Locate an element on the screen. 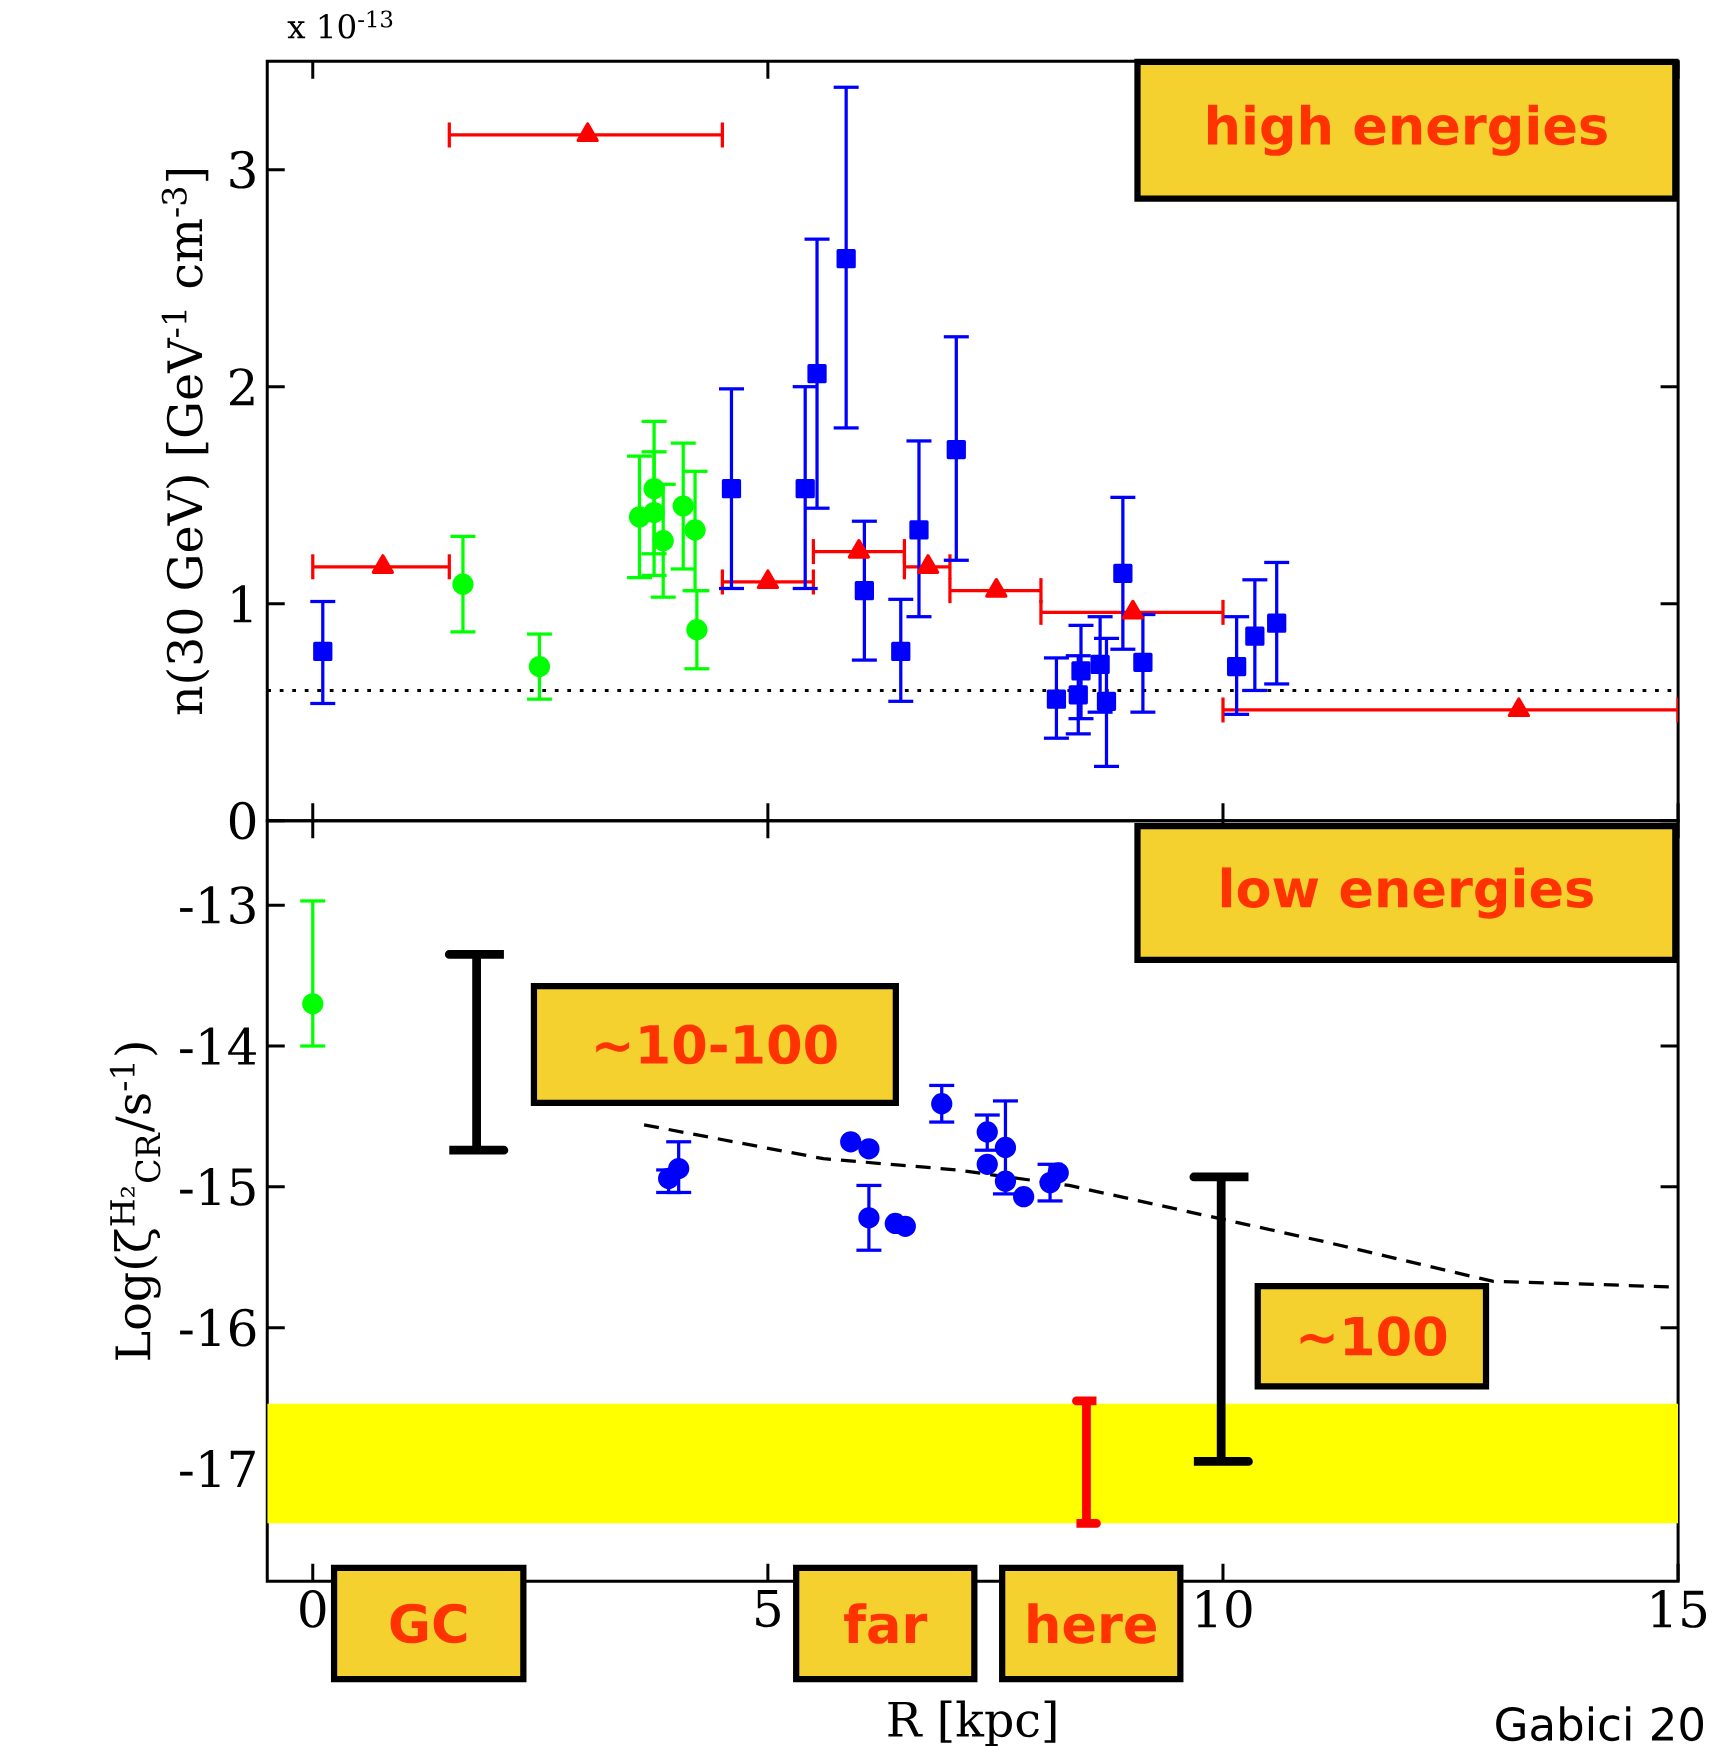  y-tick-label: -15 is located at coordinates (217, 1186).